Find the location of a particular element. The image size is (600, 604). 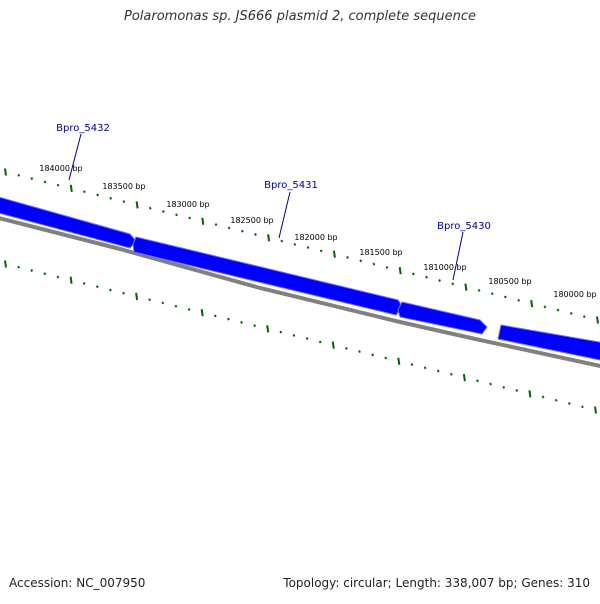

scale-tick-label: 184000 bp is located at coordinates (60, 168).